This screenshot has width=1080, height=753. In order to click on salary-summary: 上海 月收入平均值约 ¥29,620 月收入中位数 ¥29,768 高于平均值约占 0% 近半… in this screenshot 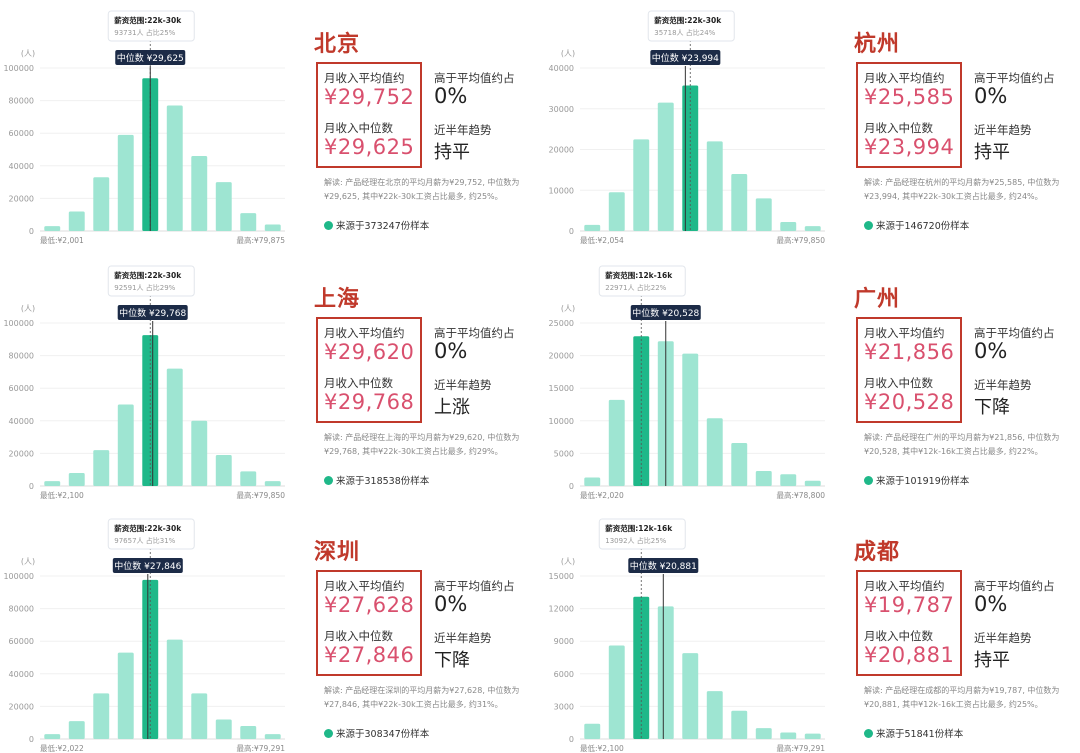, I will do `click(417, 377)`.